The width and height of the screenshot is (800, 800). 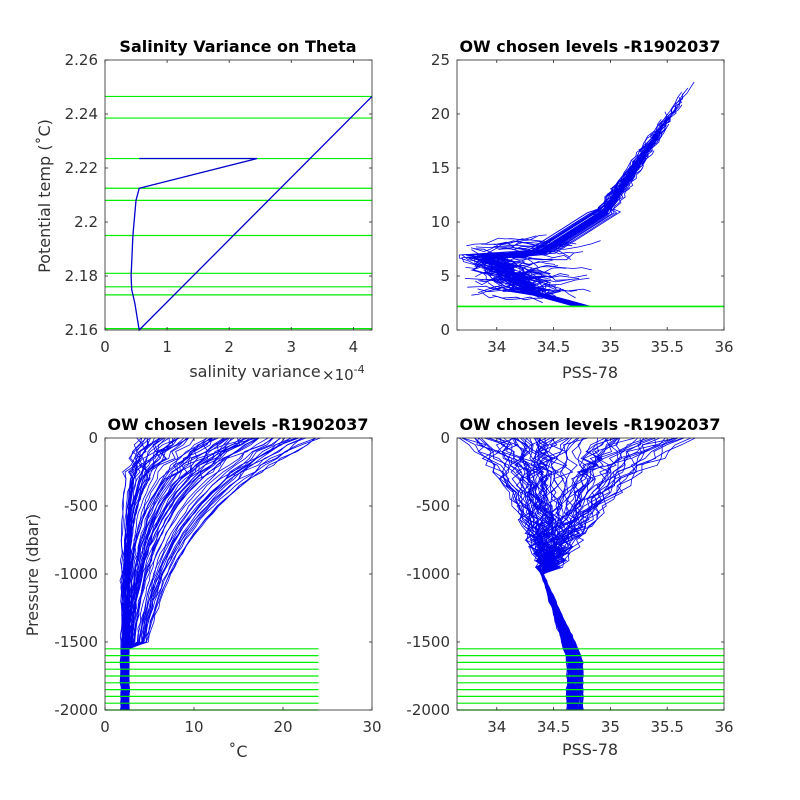 I want to click on x-tick-labels: 0 1 2 3 4, so click(x=229, y=347).